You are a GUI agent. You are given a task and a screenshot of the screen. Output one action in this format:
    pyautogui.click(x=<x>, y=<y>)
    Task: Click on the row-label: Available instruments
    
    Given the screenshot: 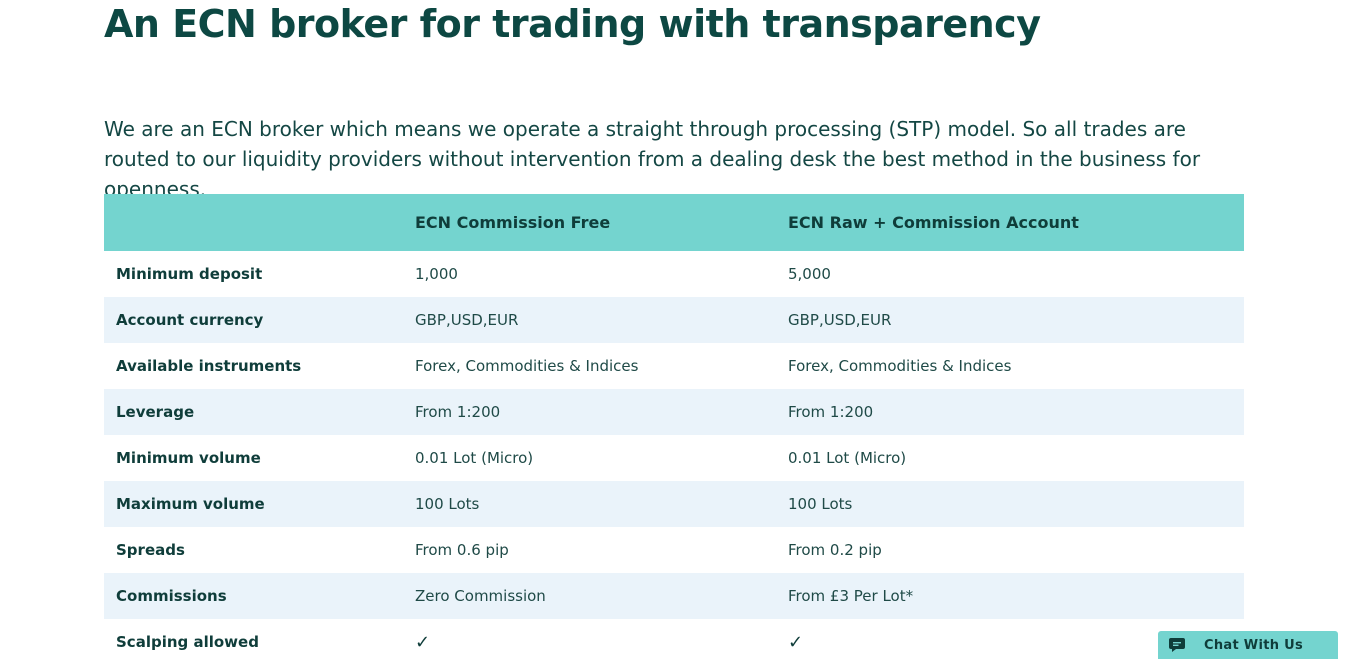 What is the action you would take?
    pyautogui.click(x=209, y=366)
    